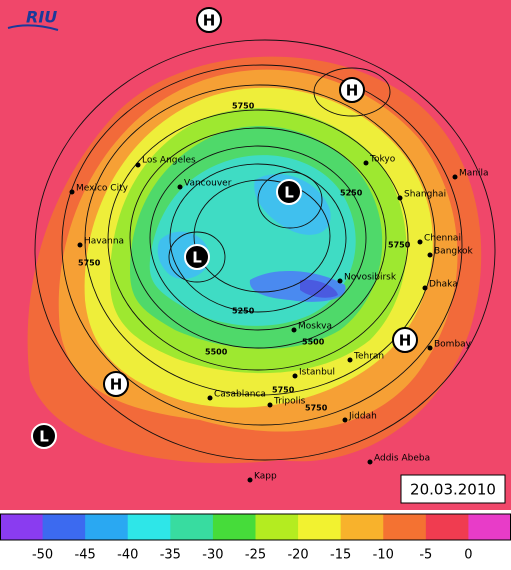 This screenshot has width=511, height=570. Describe the element at coordinates (368, 357) in the screenshot. I see `city-label: Tehran` at that location.